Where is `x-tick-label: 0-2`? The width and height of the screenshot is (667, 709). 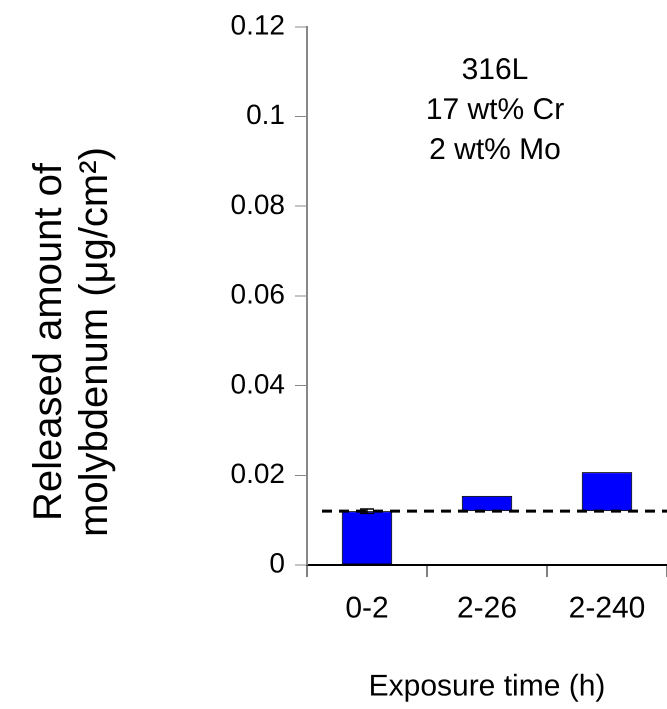
x-tick-label: 0-2 is located at coordinates (367, 607).